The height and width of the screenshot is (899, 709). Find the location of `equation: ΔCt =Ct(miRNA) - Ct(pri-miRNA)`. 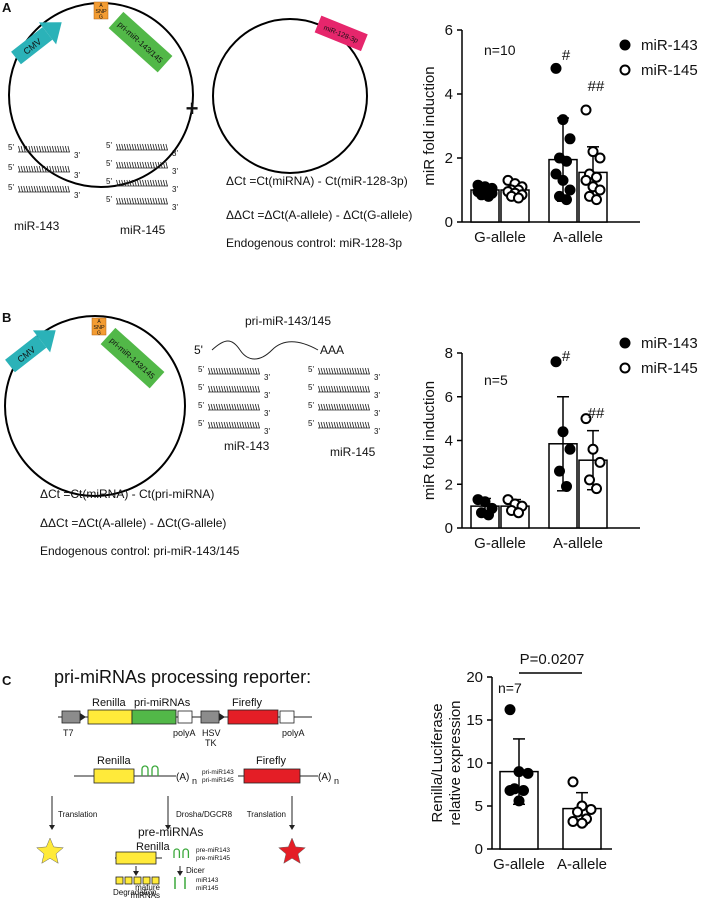

equation: ΔCt =Ct(miRNA) - Ct(pri-miRNA) is located at coordinates (127, 494).